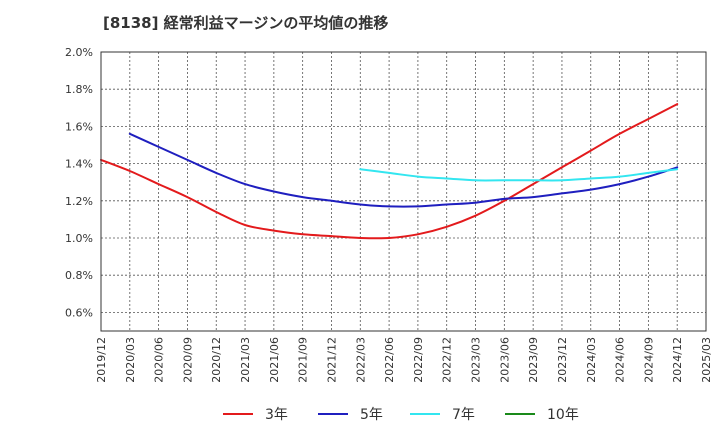 This screenshot has height=440, width=720. What do you see at coordinates (360, 360) in the screenshot?
I see `x-tick-label: 2022/03` at bounding box center [360, 360].